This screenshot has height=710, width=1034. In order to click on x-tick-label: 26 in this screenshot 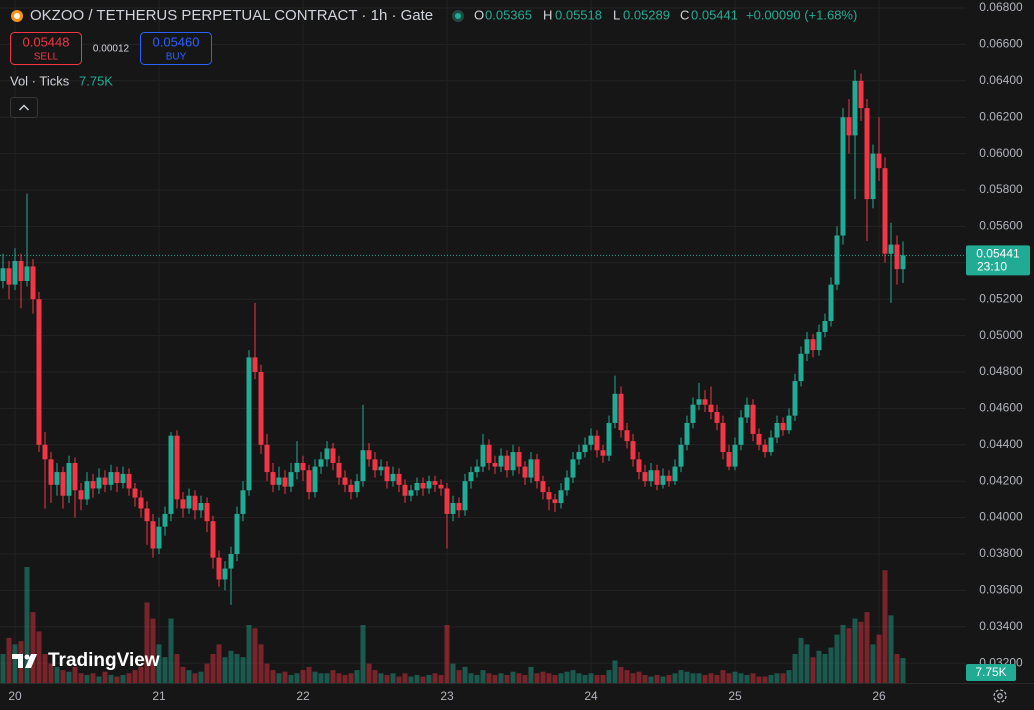, I will do `click(879, 696)`.